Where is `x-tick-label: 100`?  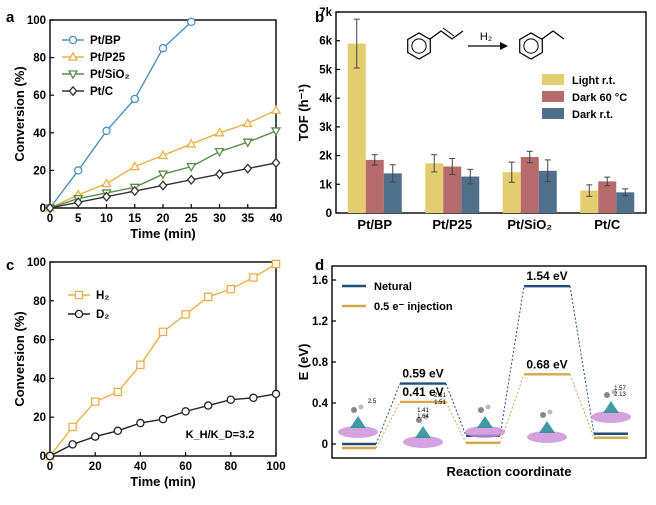
x-tick-label: 100 is located at coordinates (275, 467).